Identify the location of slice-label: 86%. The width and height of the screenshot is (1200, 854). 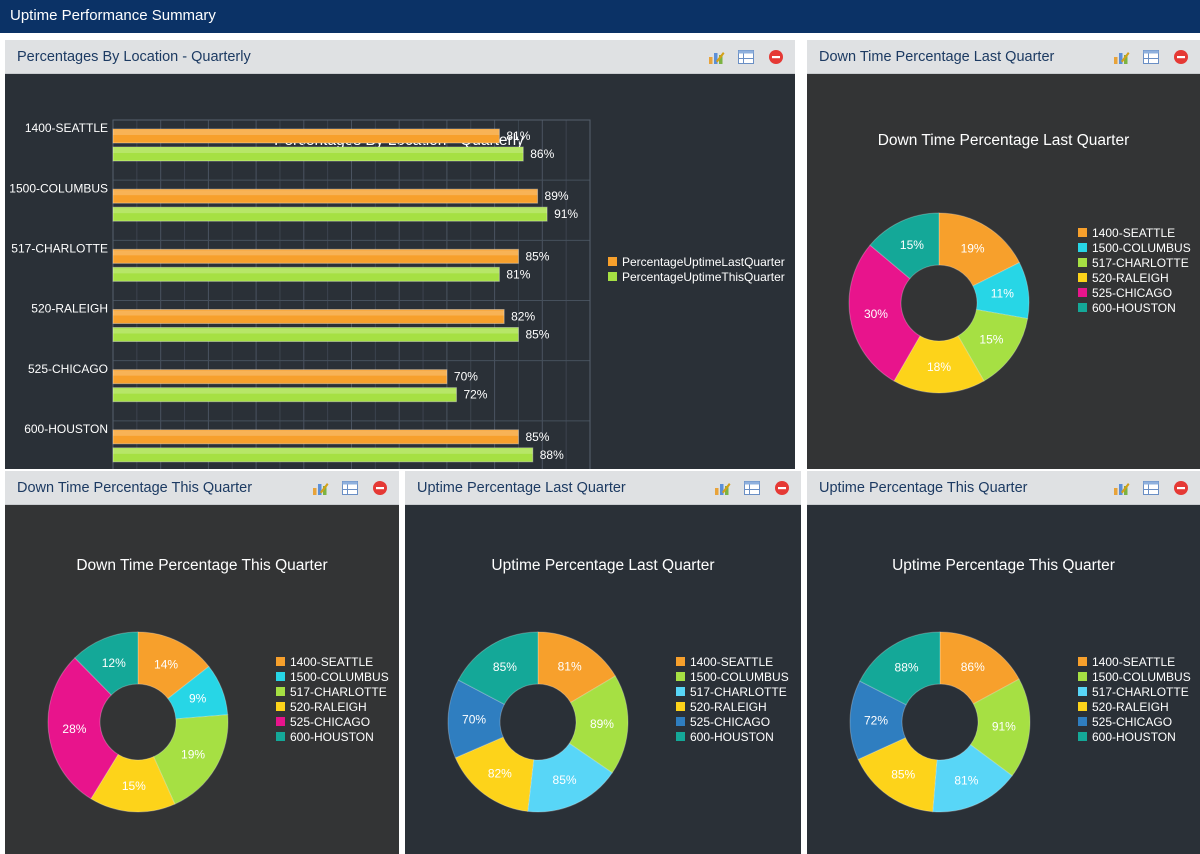
(973, 667).